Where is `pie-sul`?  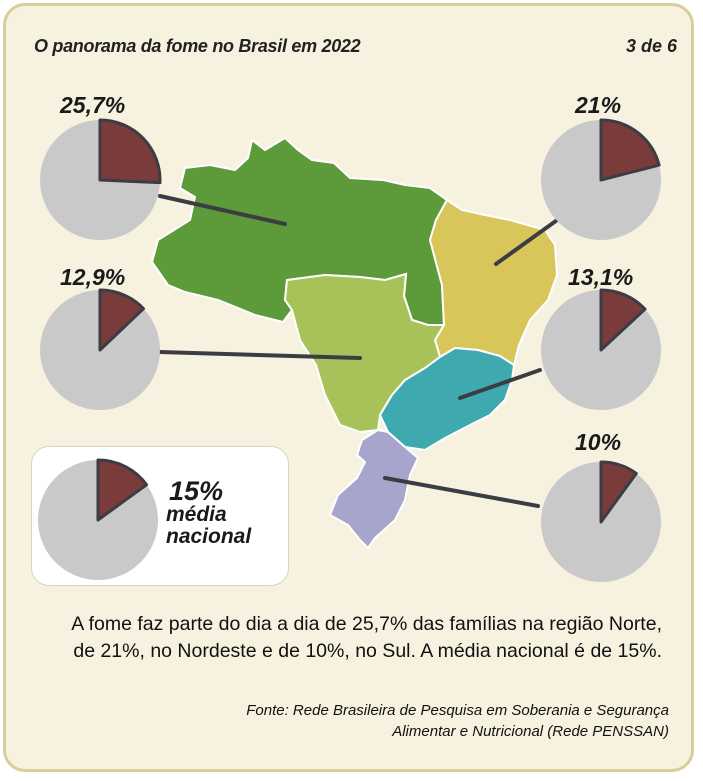 pie-sul is located at coordinates (601, 521).